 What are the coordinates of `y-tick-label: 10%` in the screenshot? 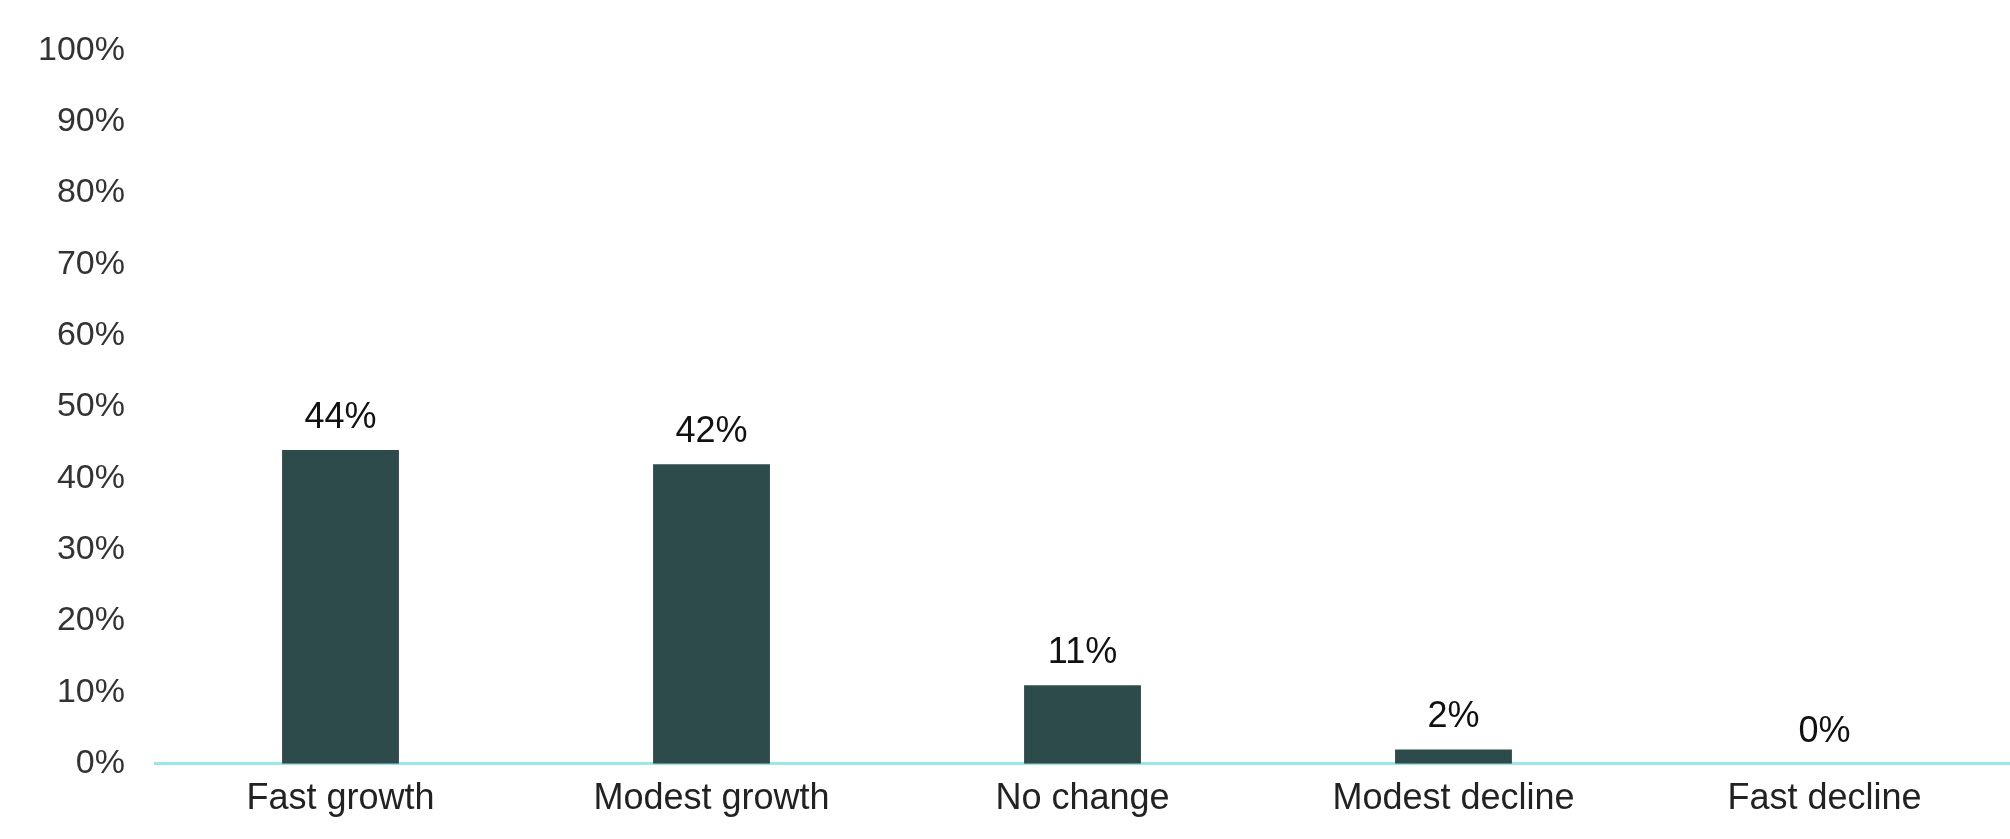 It's located at (90, 689).